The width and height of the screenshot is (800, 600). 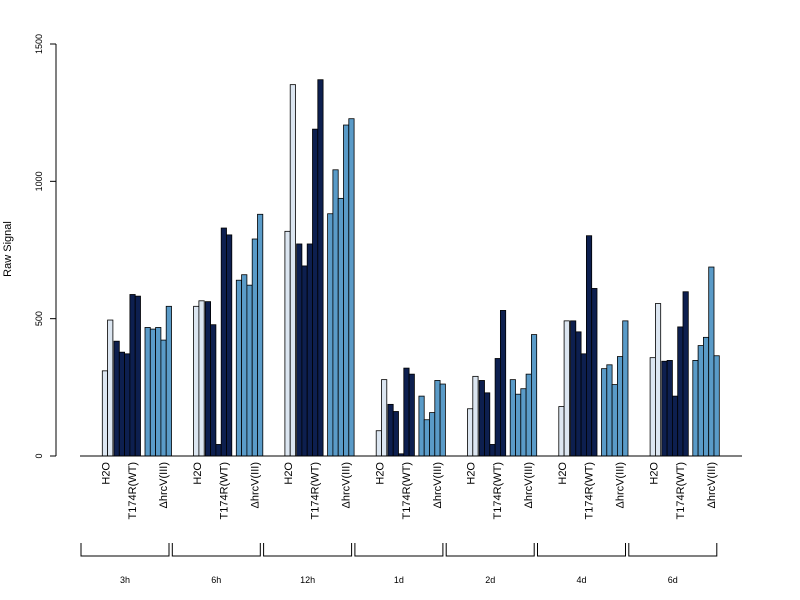 I want to click on y-tick-label: 1500, so click(x=39, y=44).